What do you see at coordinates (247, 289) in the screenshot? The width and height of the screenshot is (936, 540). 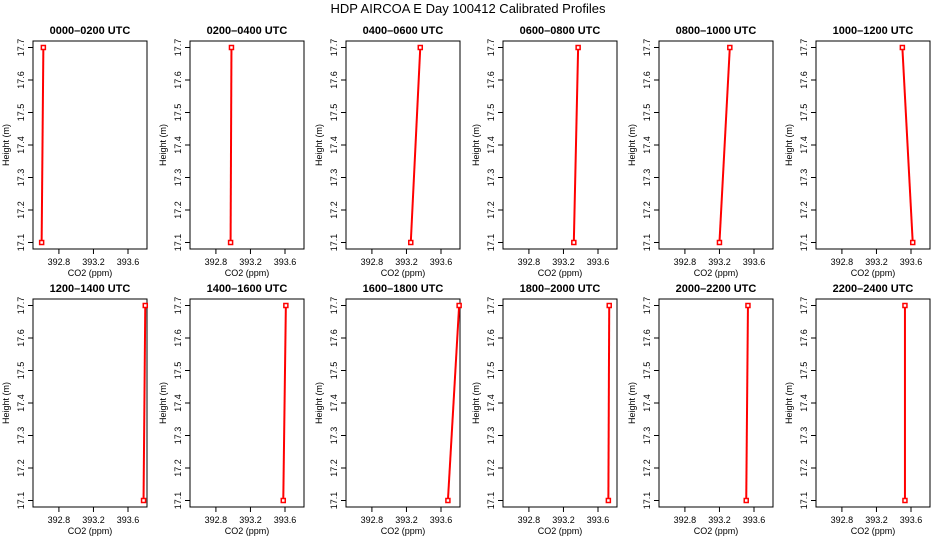 I see `panel-title: 1400–1600 UTC` at bounding box center [247, 289].